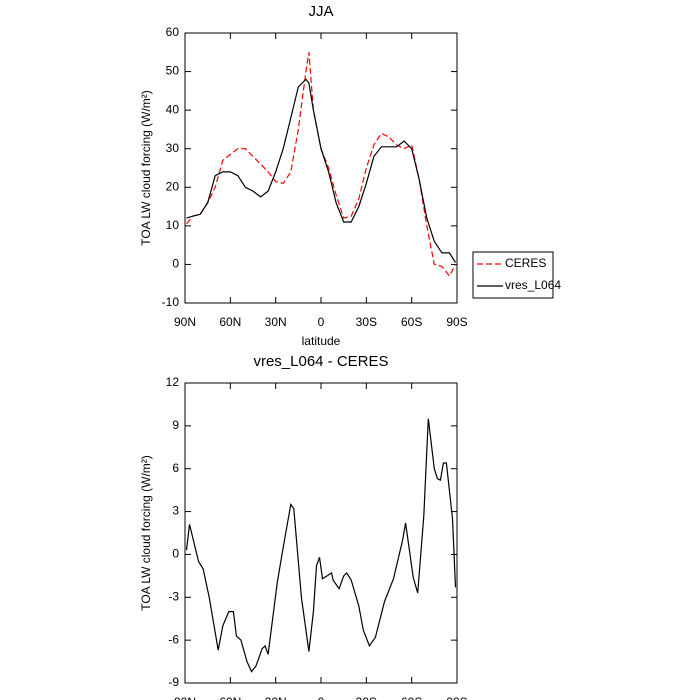 Image resolution: width=700 pixels, height=700 pixels. What do you see at coordinates (173, 109) in the screenshot?
I see `y-tick-label: 40` at bounding box center [173, 109].